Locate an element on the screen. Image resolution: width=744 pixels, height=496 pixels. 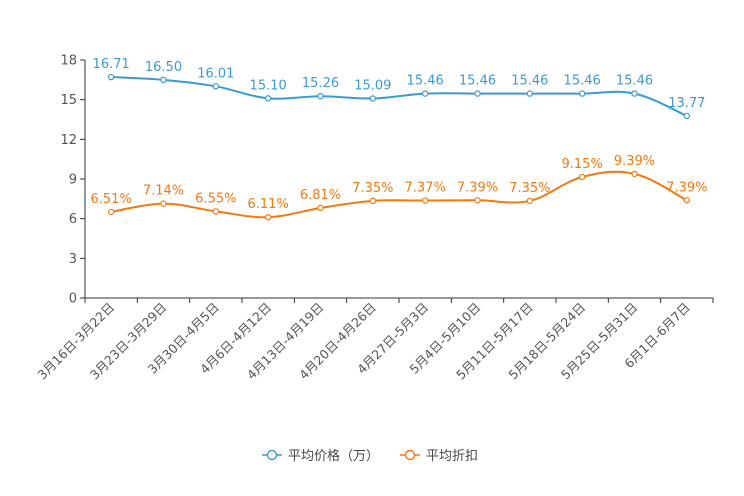
data-label: 7.14% is located at coordinates (163, 191).